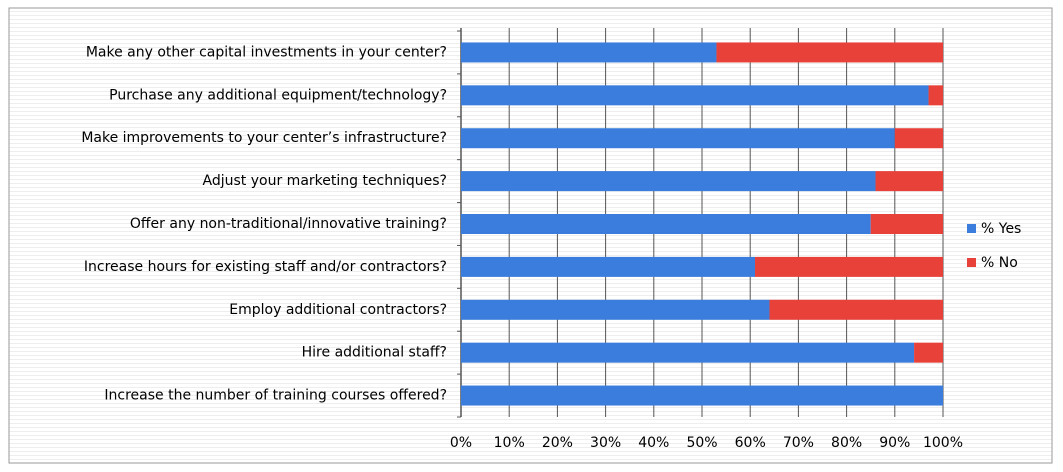 The height and width of the screenshot is (472, 1063). I want to click on x-tick-label: 10%, so click(509, 443).